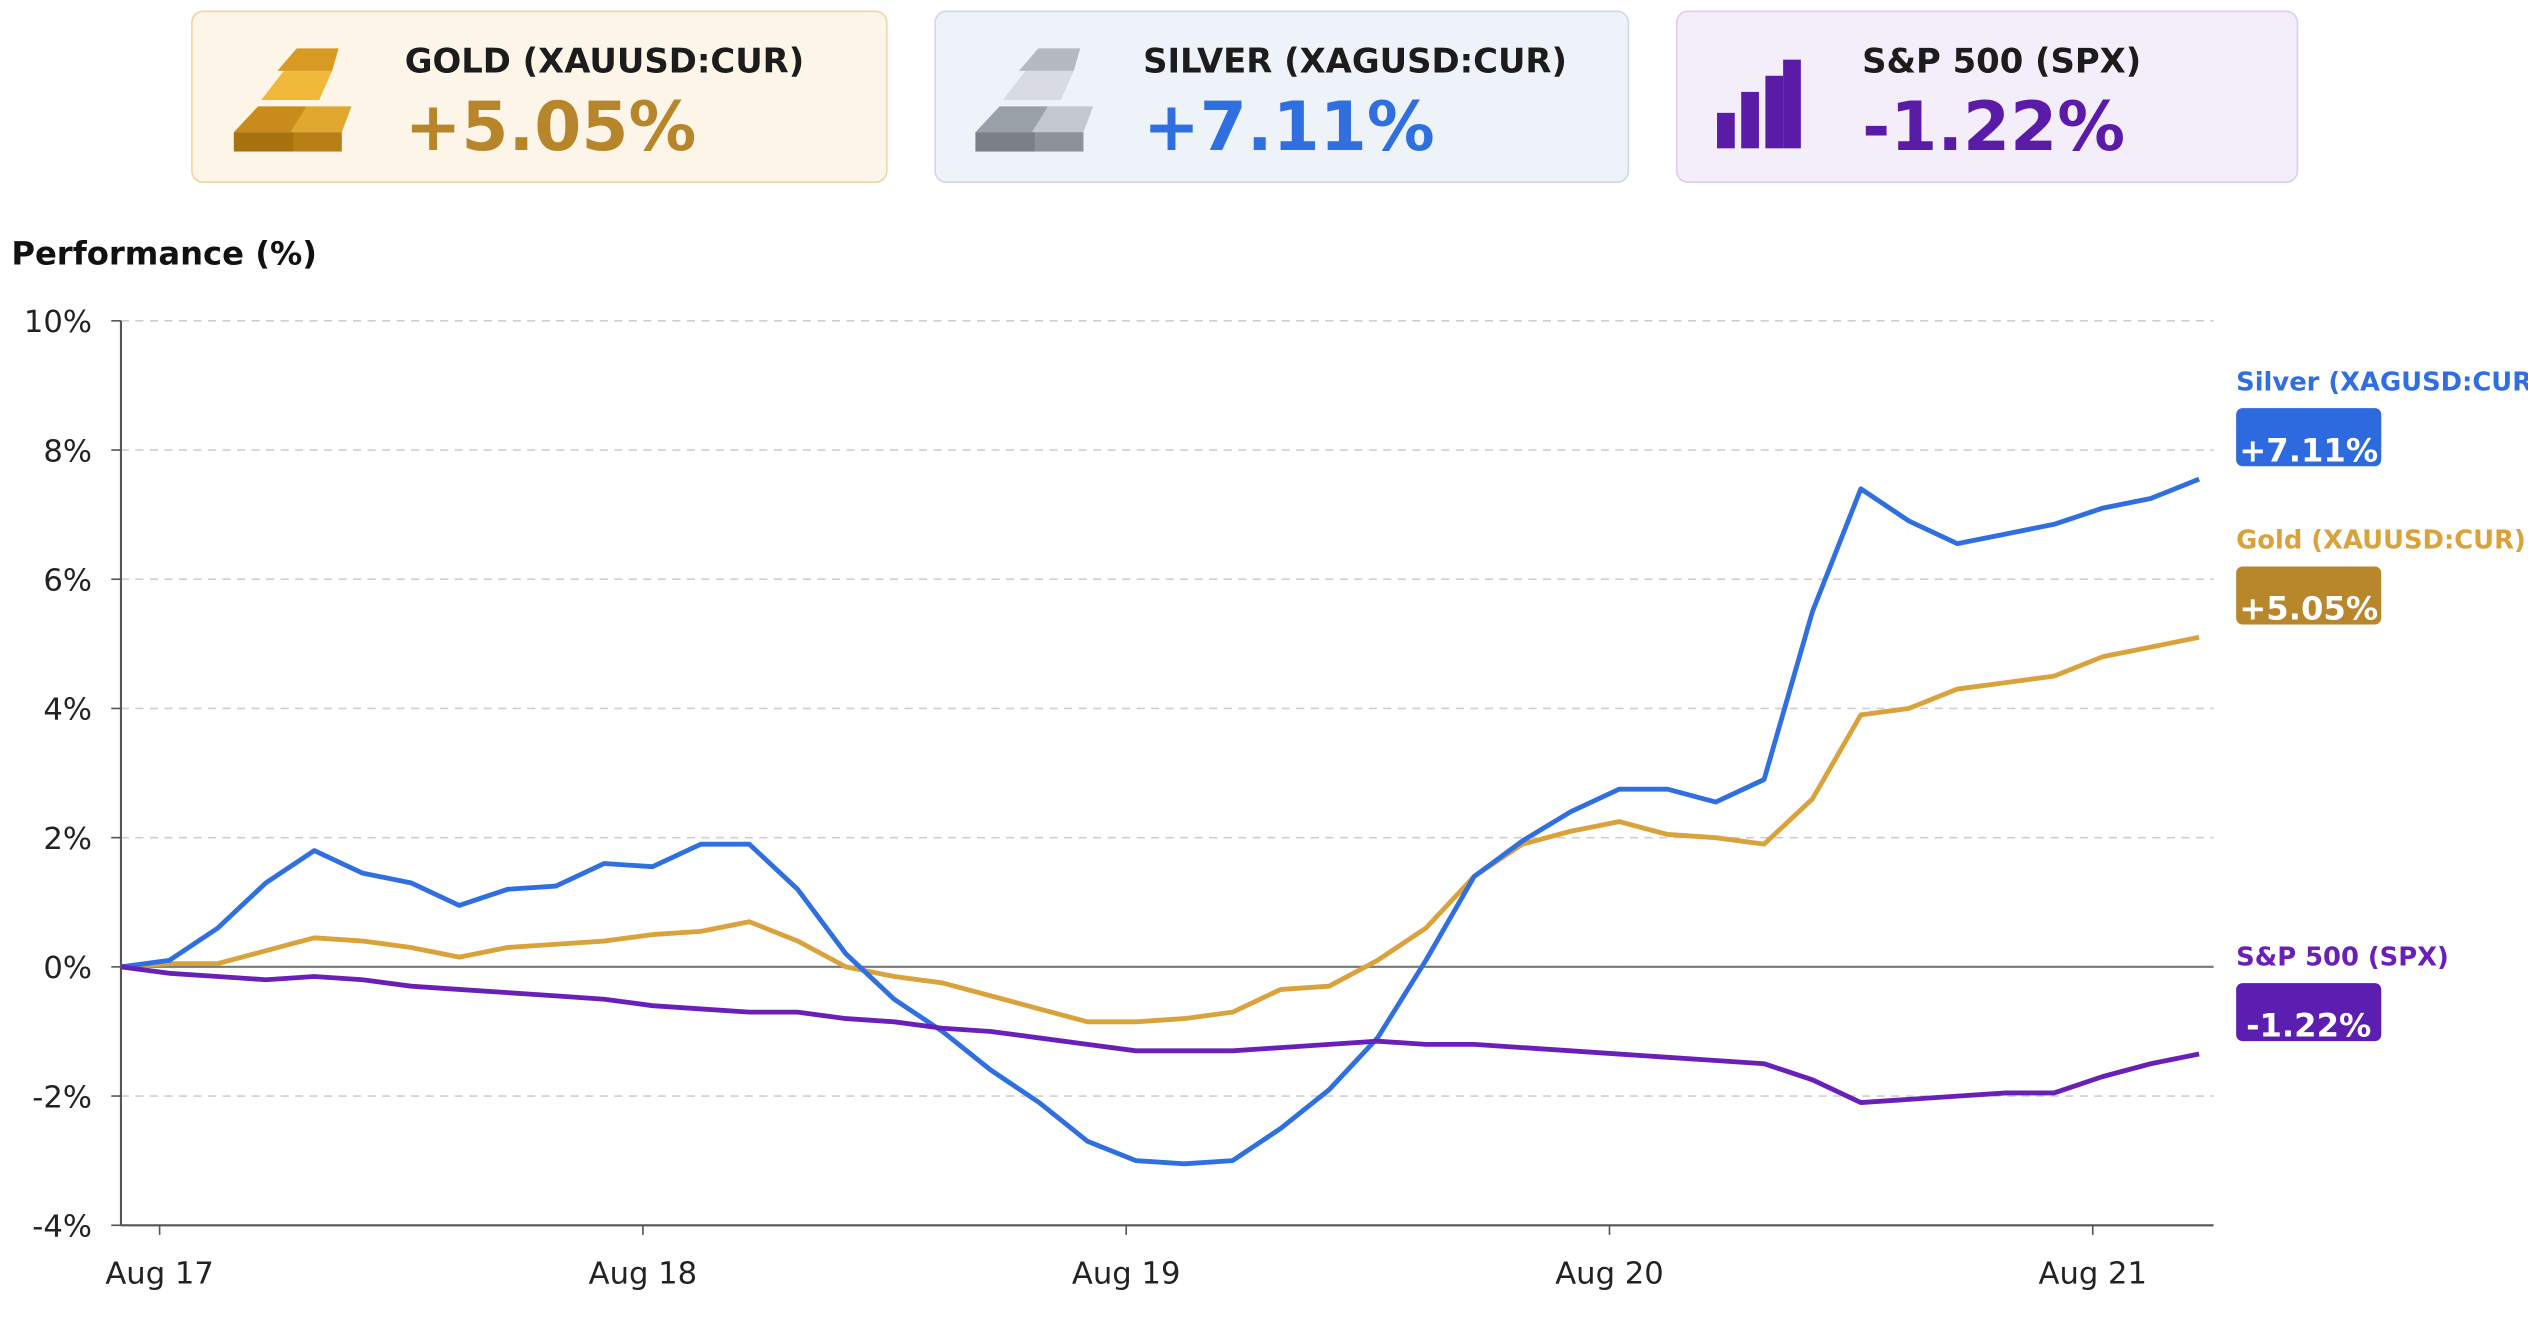 Image resolution: width=2528 pixels, height=1322 pixels. I want to click on x-tick-label: Aug 20, so click(1609, 1273).